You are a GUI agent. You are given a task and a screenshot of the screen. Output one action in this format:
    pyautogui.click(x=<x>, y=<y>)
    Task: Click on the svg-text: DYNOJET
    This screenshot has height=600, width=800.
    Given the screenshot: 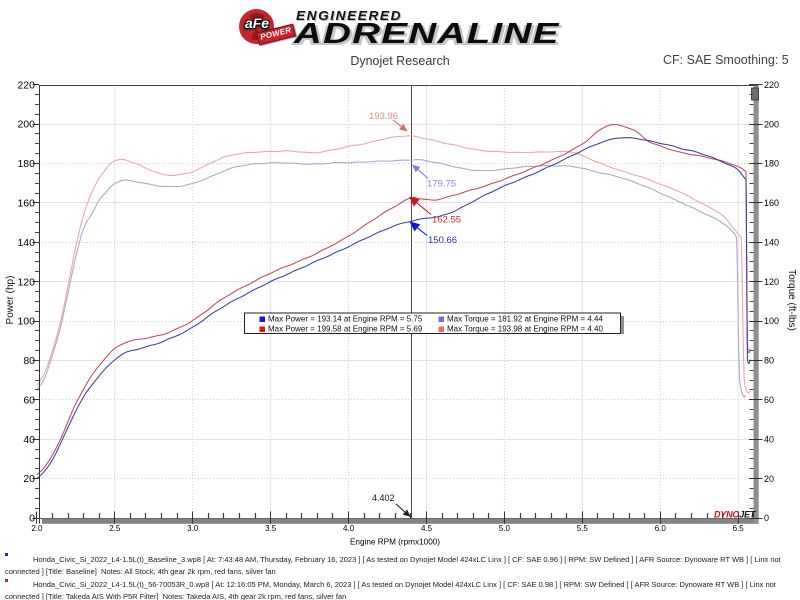 What is the action you would take?
    pyautogui.click(x=735, y=515)
    